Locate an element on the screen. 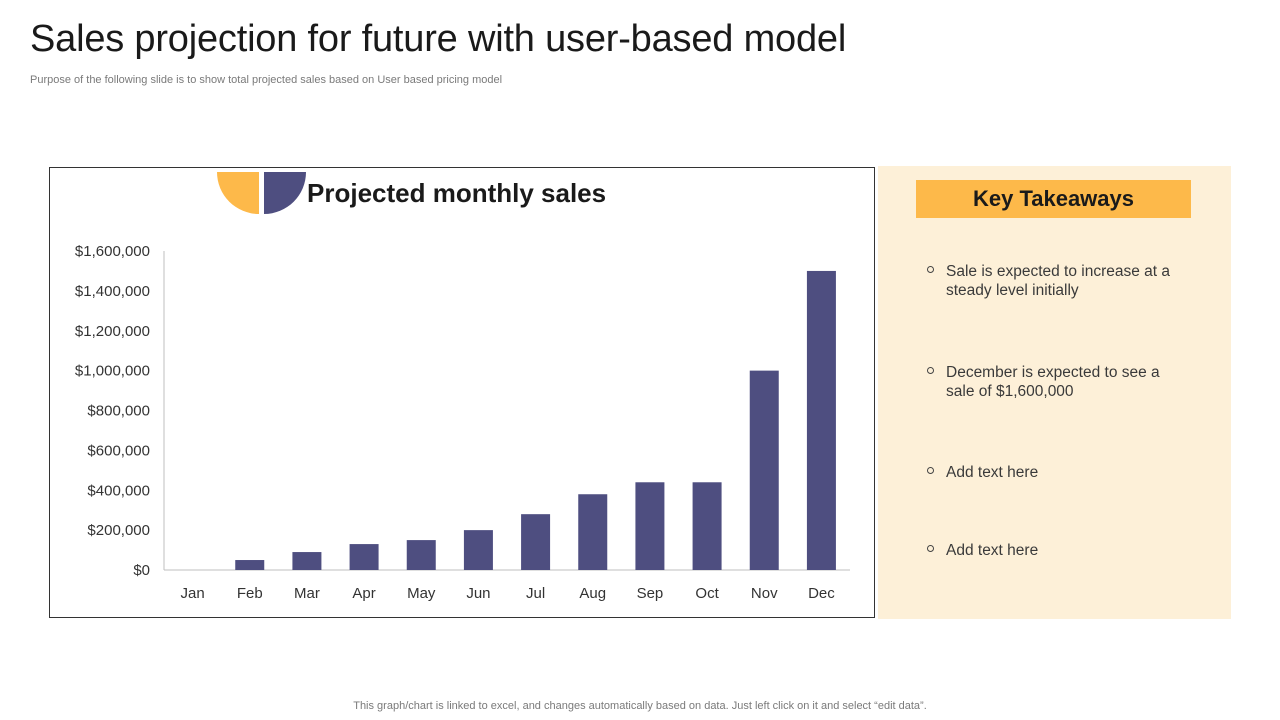  y-tick-label: $0 is located at coordinates (141, 570).